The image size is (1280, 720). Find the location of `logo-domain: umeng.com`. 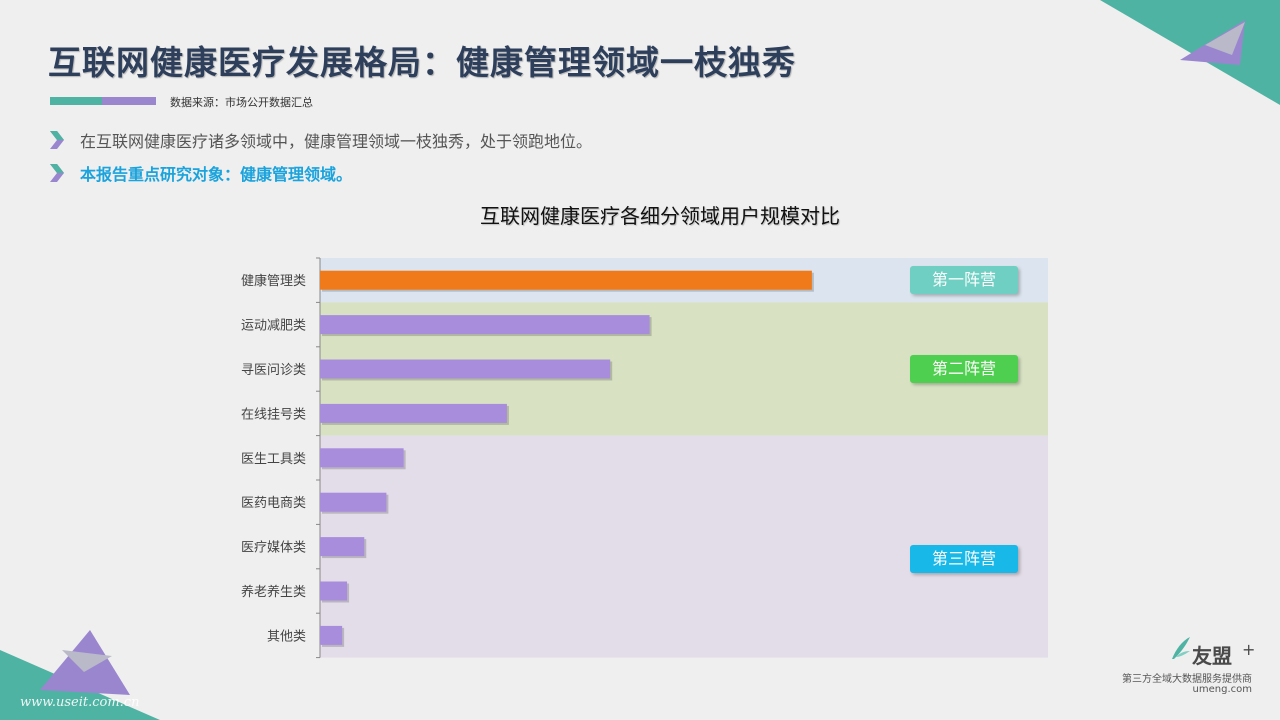

logo-domain: umeng.com is located at coordinates (1222, 689).